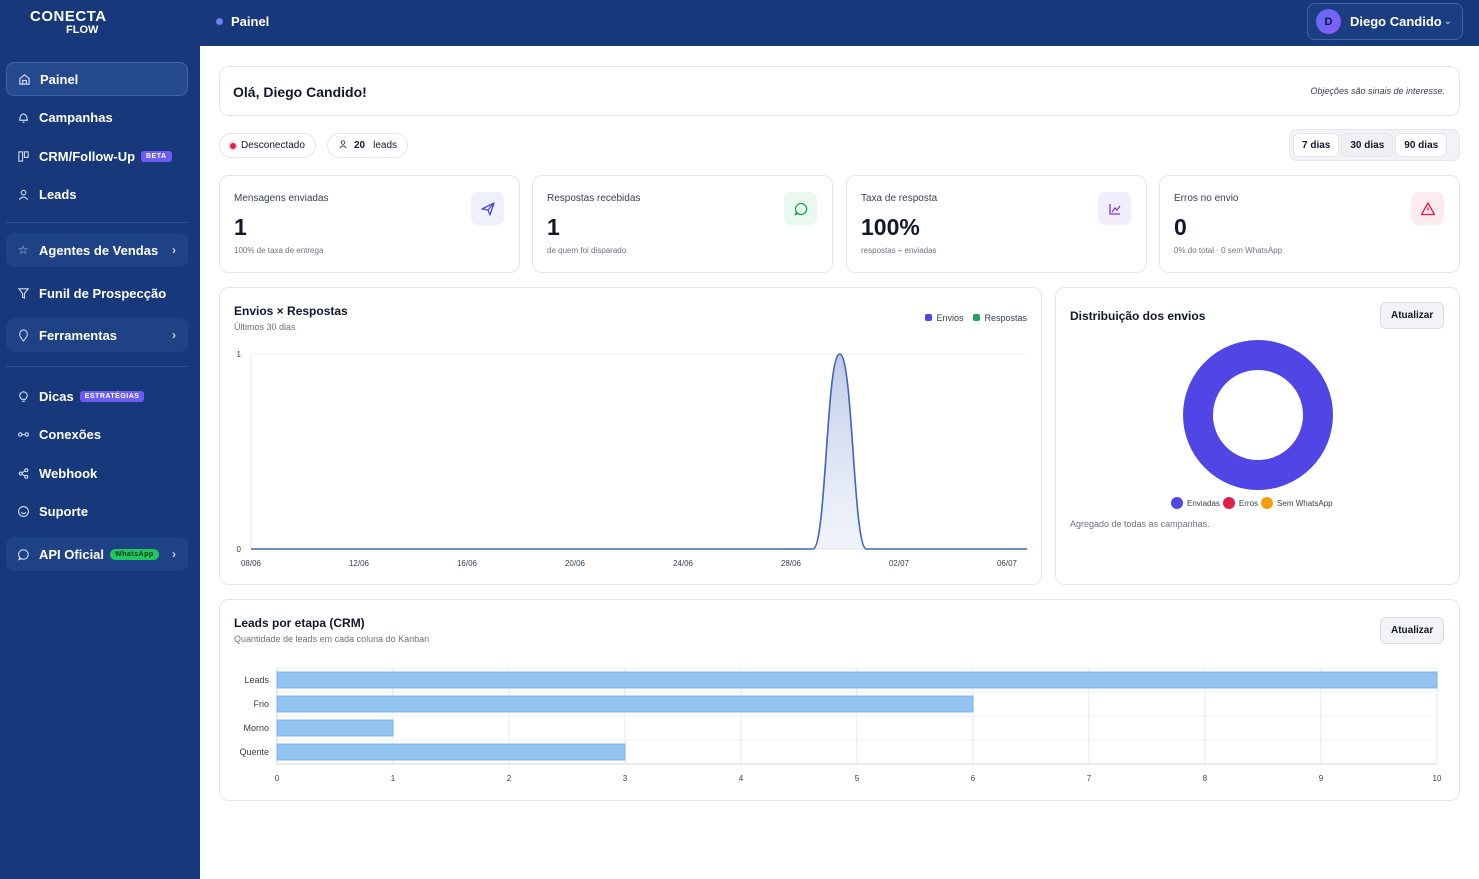 Image resolution: width=1479 pixels, height=879 pixels. Describe the element at coordinates (791, 563) in the screenshot. I see `x-tick-label: 28/06` at that location.